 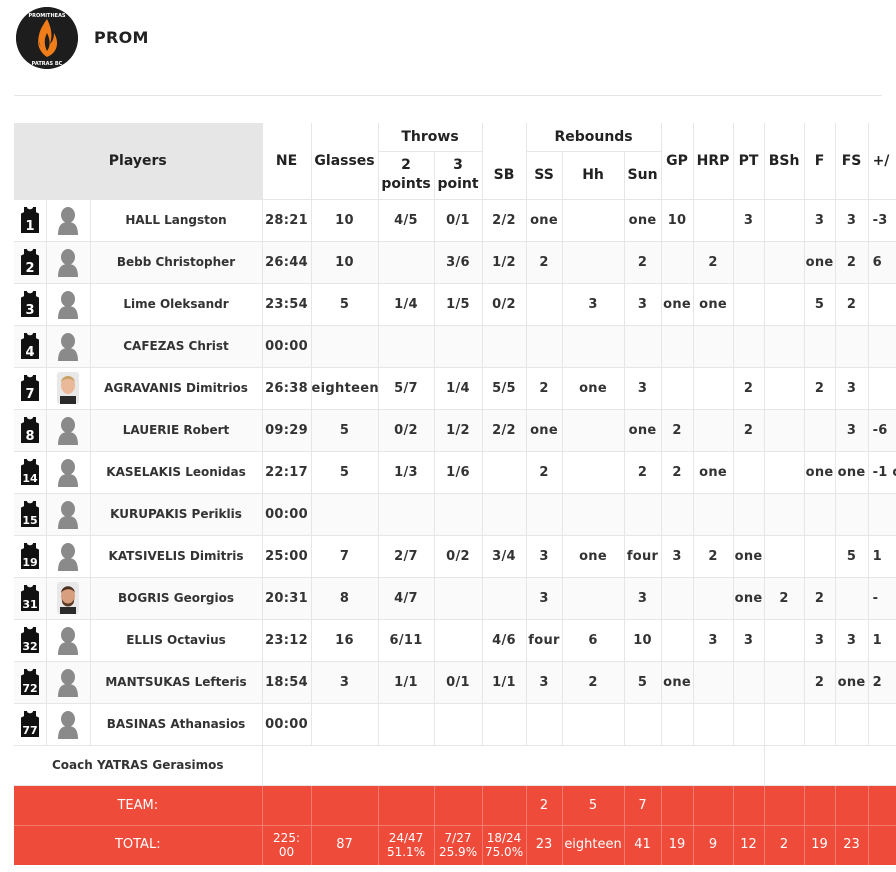 What do you see at coordinates (820, 304) in the screenshot?
I see `stat-f: 5` at bounding box center [820, 304].